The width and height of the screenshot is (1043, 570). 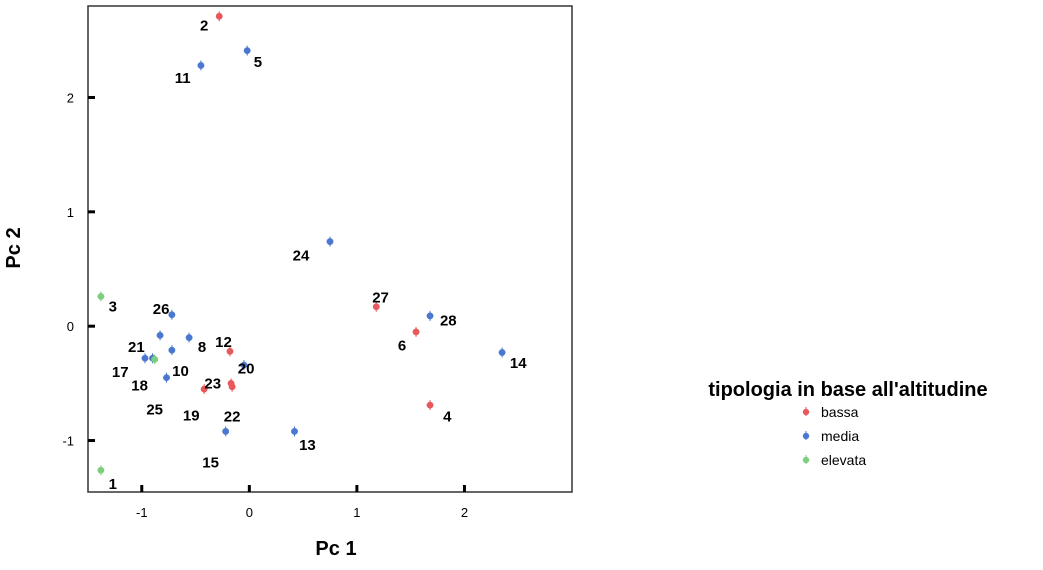 What do you see at coordinates (301, 255) in the screenshot?
I see `point-label: 24` at bounding box center [301, 255].